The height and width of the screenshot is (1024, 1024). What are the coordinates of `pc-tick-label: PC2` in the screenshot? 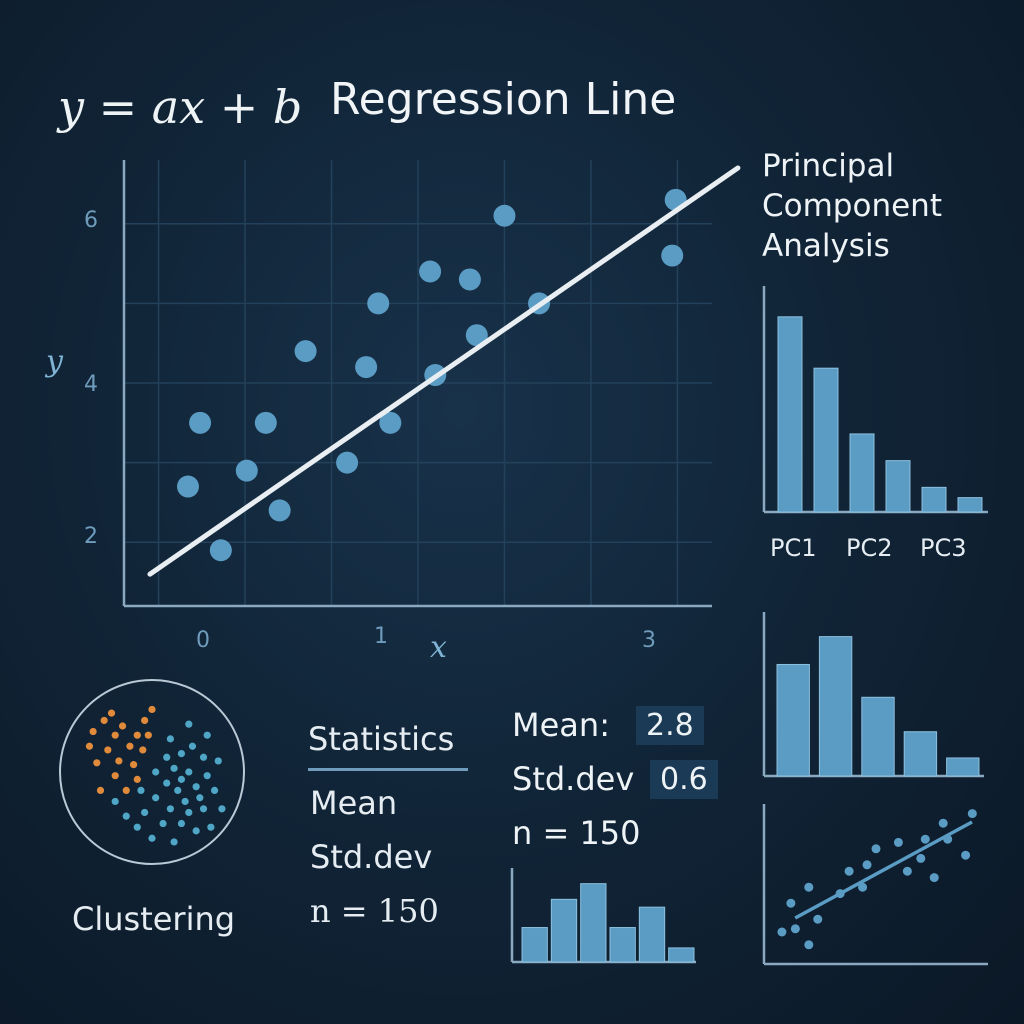 It's located at (869, 548).